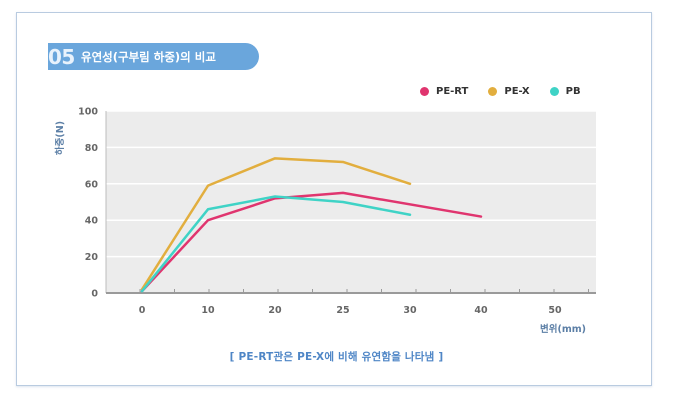 The width and height of the screenshot is (673, 404). I want to click on legend-item-pe-rt: PE-RT, so click(444, 91).